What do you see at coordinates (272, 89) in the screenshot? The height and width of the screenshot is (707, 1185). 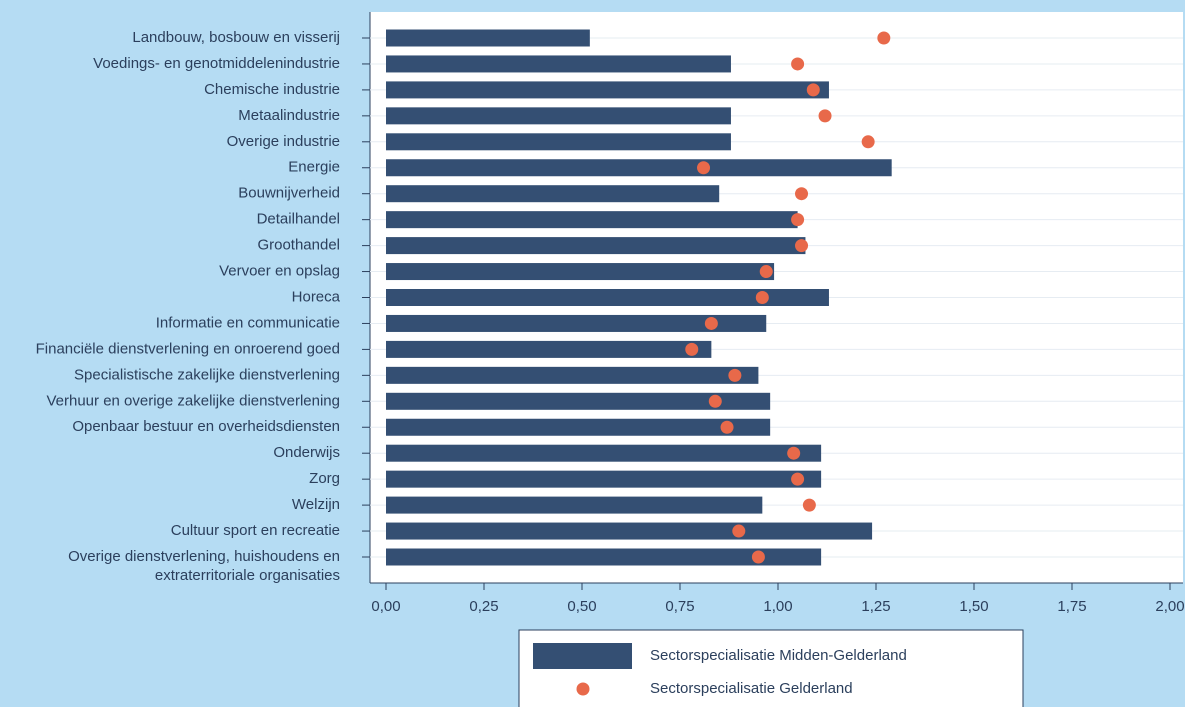 I see `y-tick-label: Chemische industrie` at bounding box center [272, 89].